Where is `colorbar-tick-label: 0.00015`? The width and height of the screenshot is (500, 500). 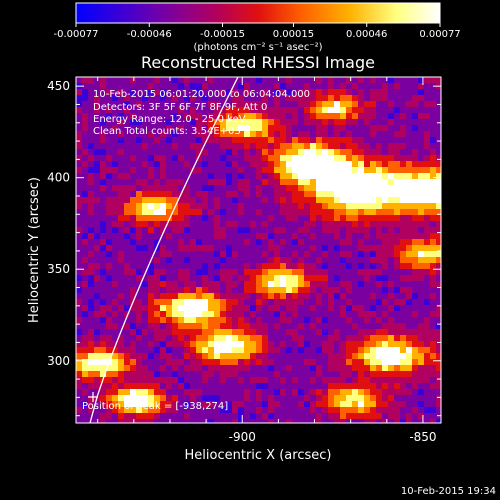
colorbar-tick-label: 0.00015 is located at coordinates (293, 34).